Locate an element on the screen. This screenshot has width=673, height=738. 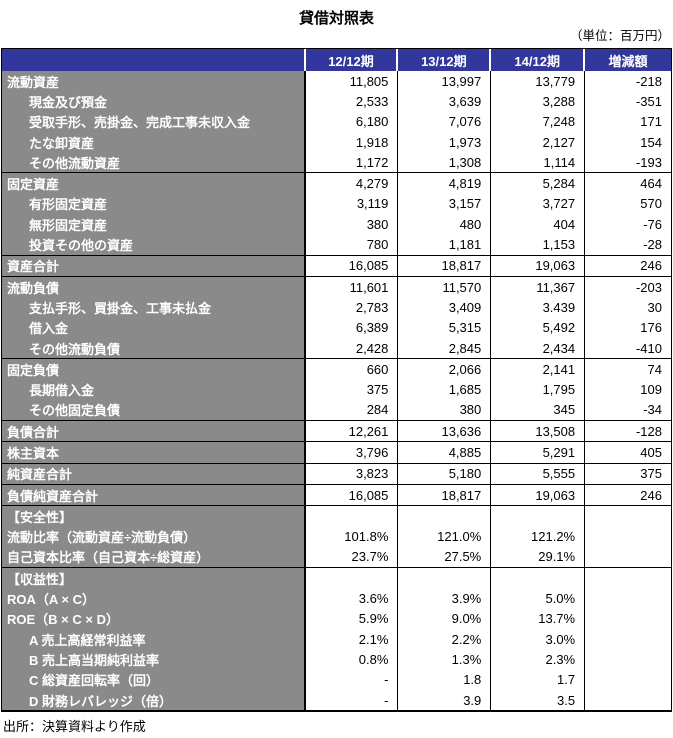
cell-change: -28 is located at coordinates (652, 245).